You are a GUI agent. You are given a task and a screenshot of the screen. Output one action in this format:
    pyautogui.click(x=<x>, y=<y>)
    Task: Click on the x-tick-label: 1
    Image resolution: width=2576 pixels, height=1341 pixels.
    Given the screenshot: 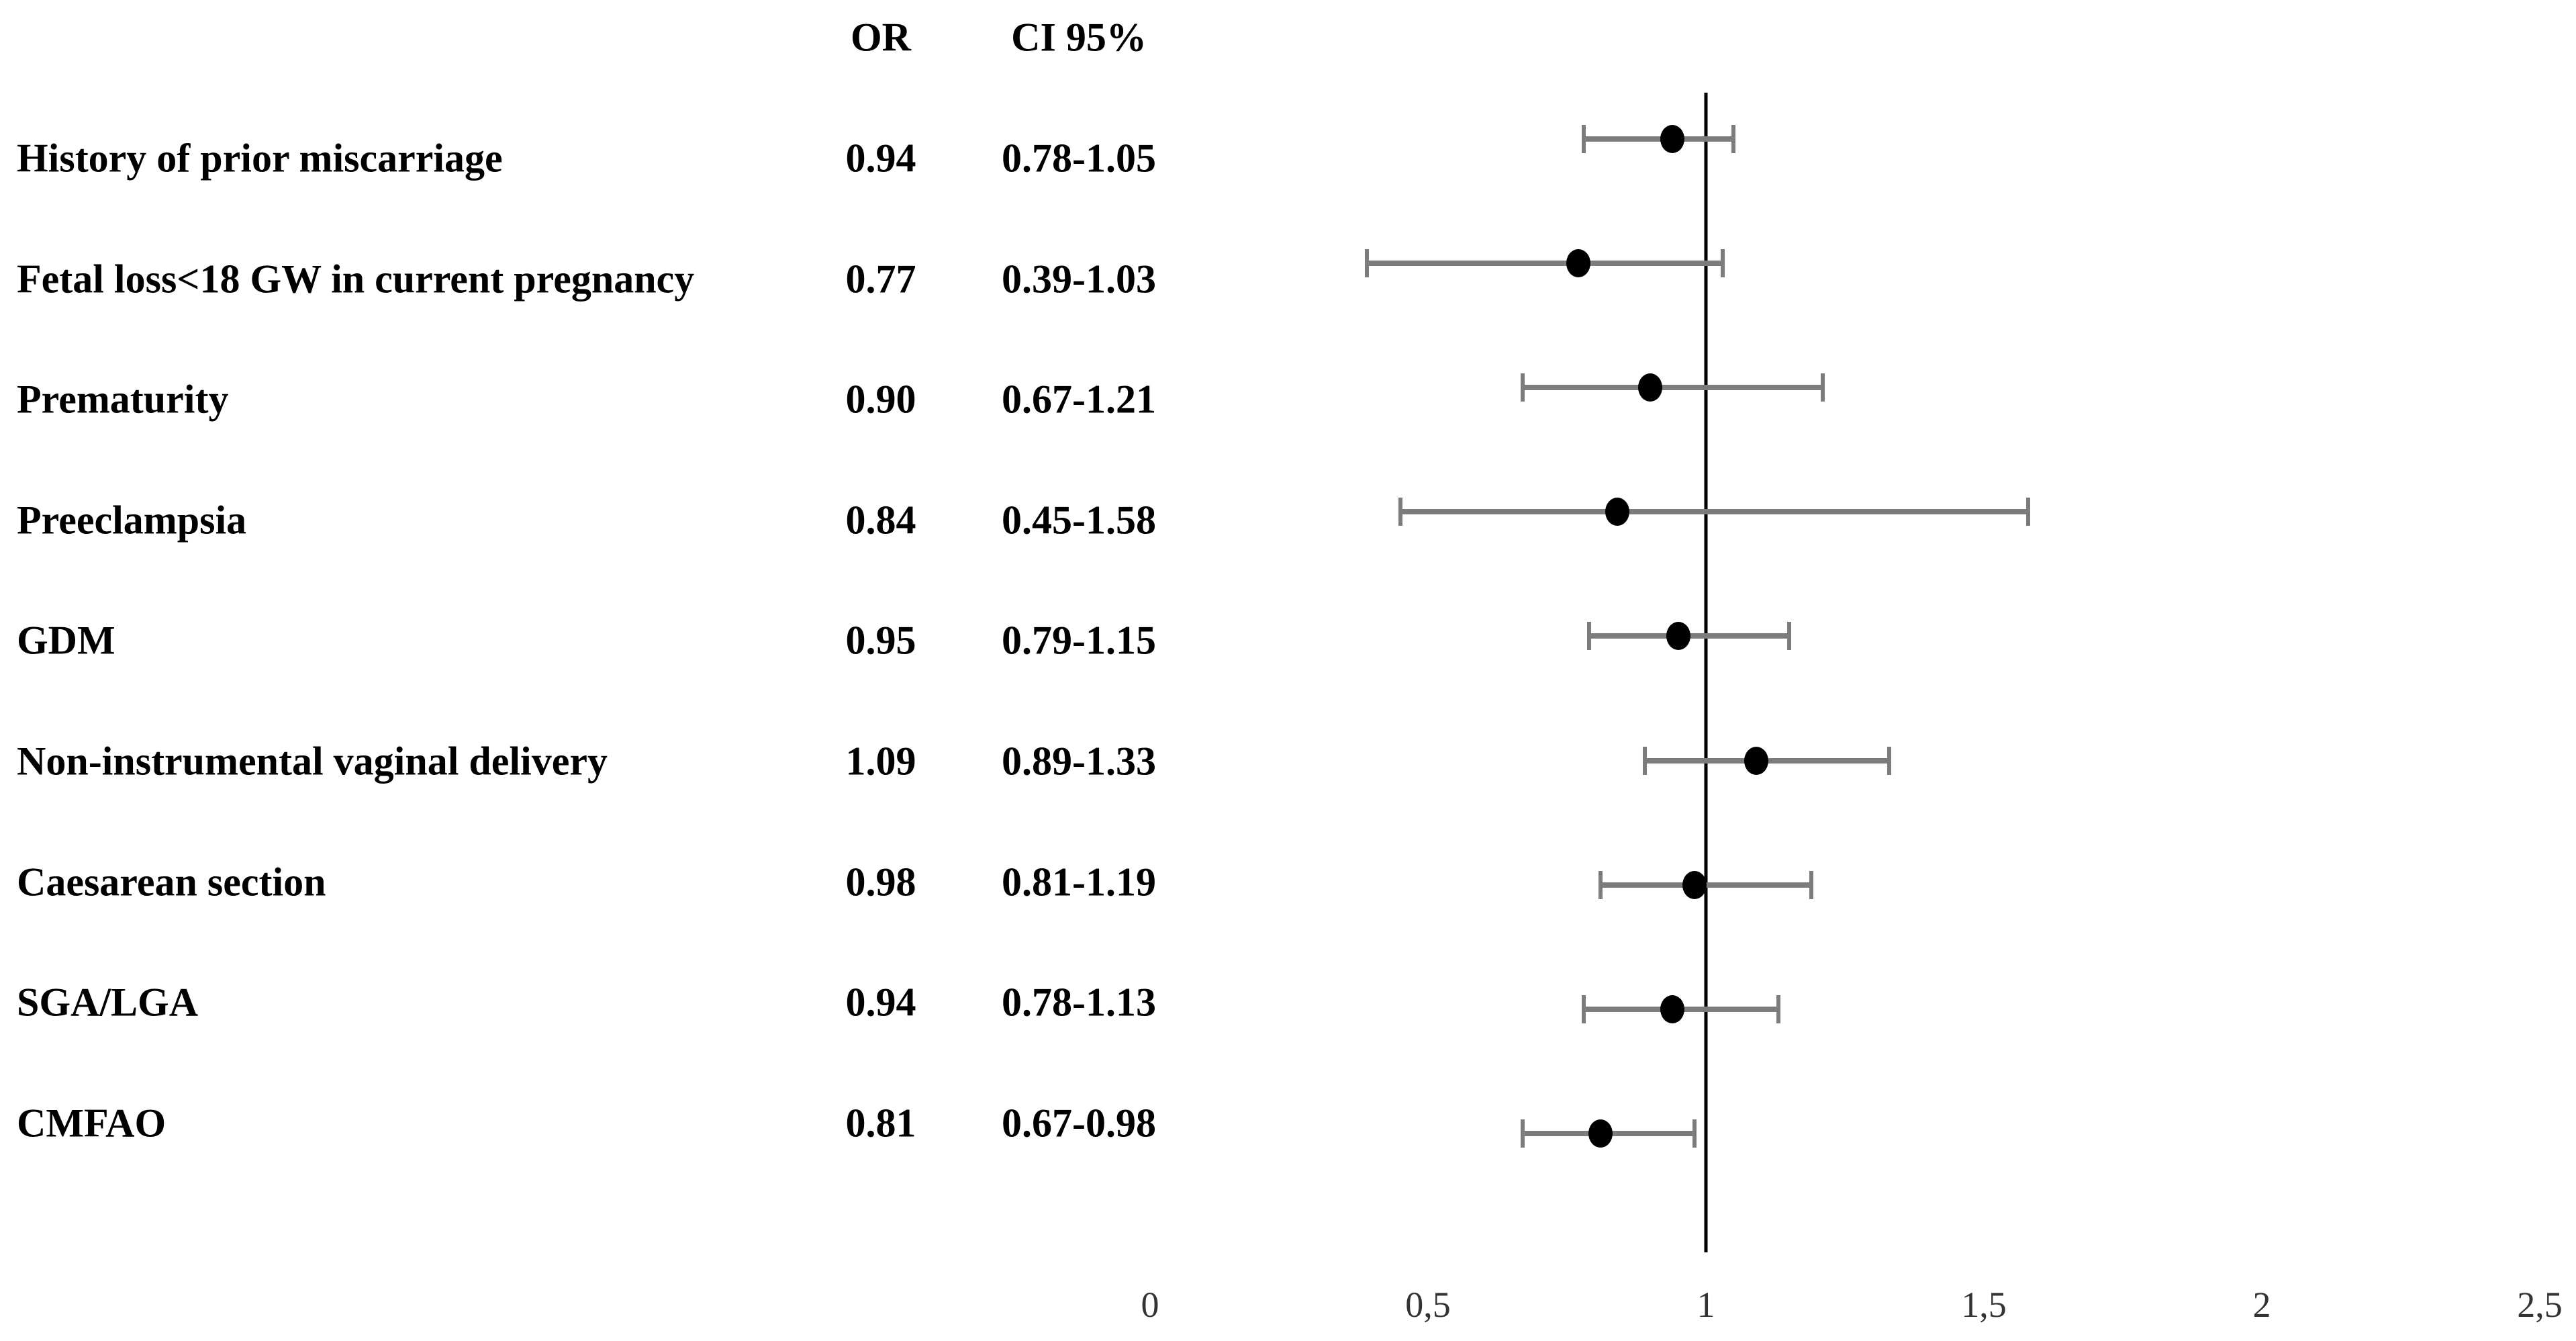 What is the action you would take?
    pyautogui.click(x=1706, y=1305)
    